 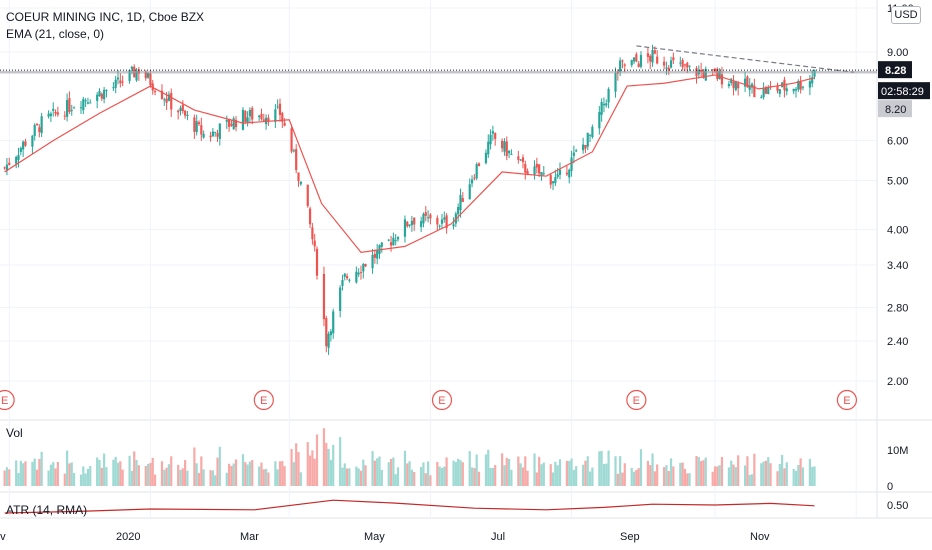 I want to click on price-tick-label: 9.00, so click(x=897, y=53).